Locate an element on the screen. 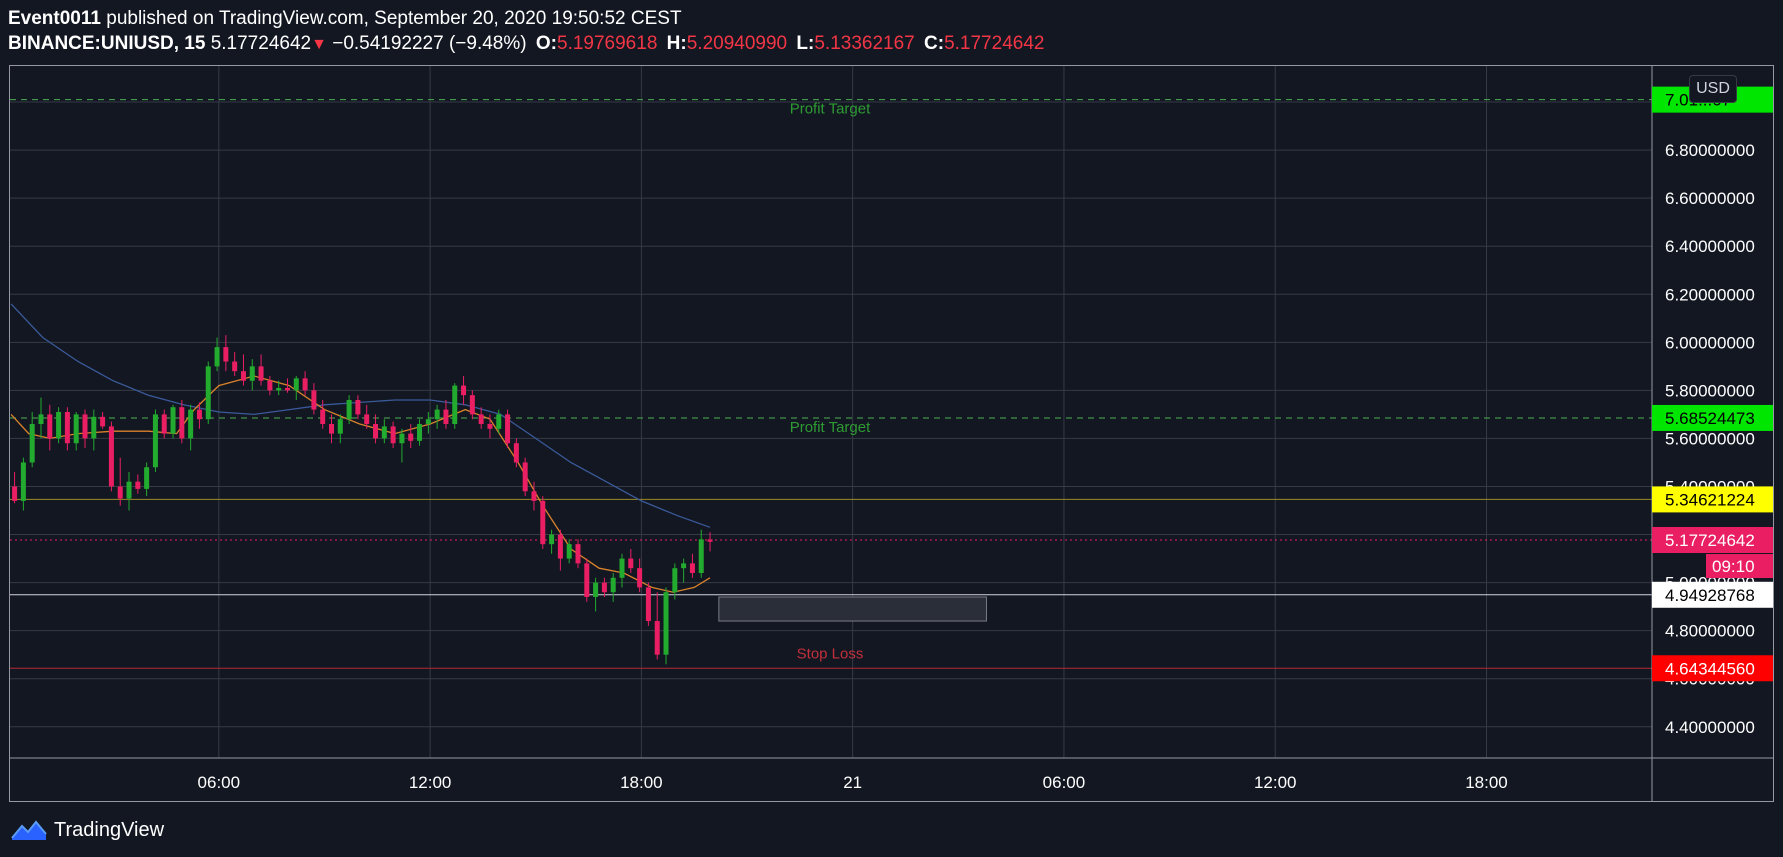 The image size is (1783, 857). high-label: H: is located at coordinates (676, 43).